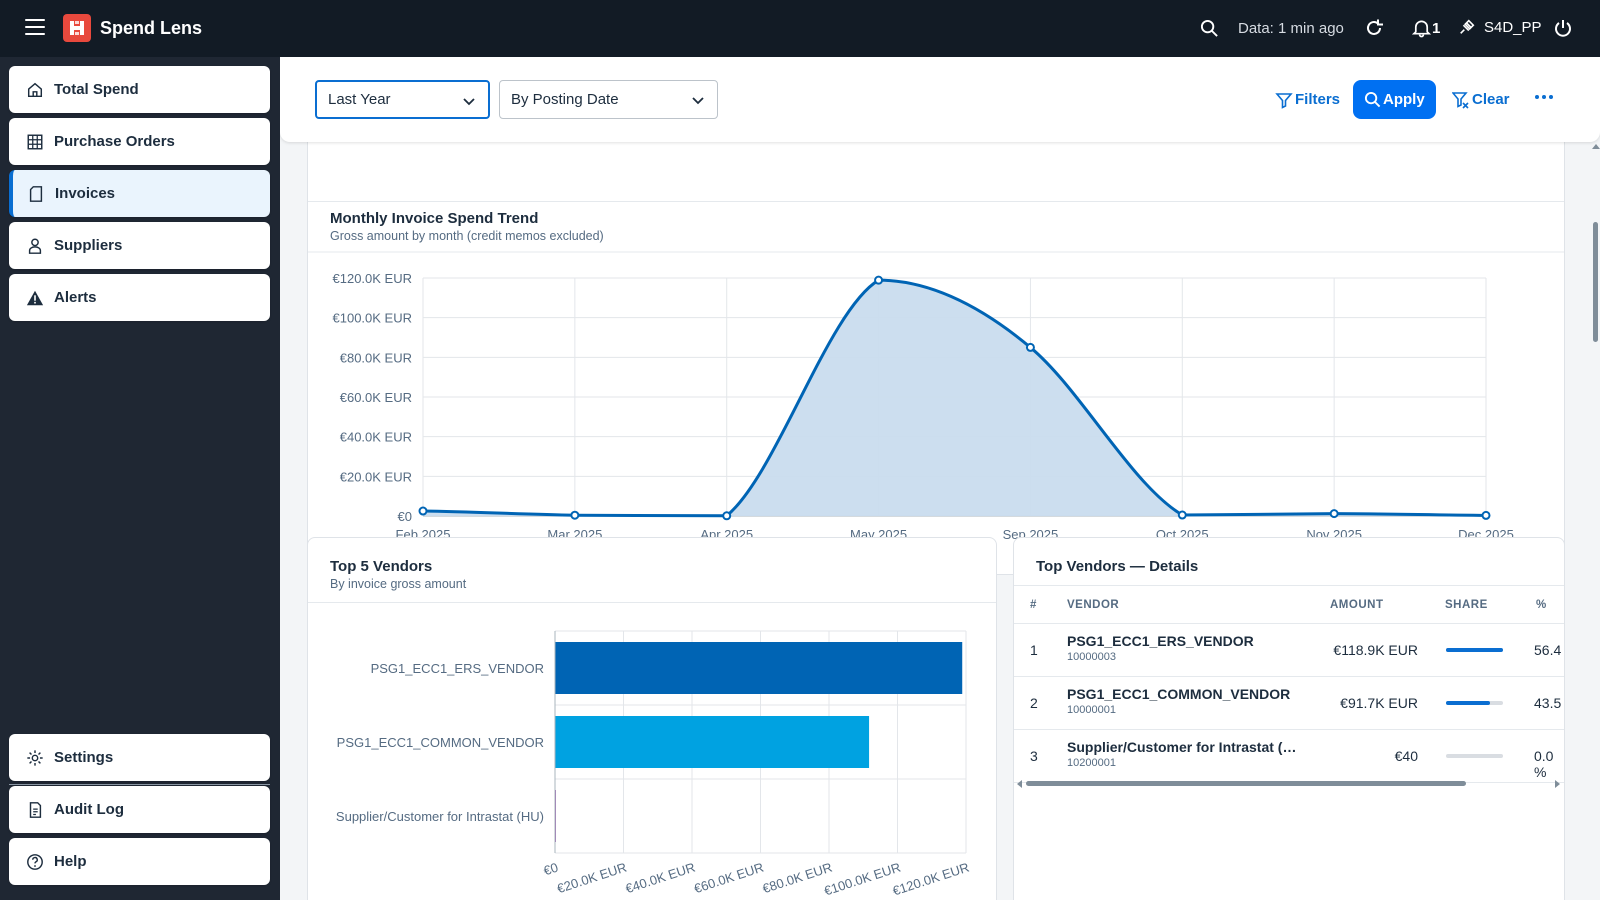 This screenshot has width=1600, height=900. I want to click on sidebar-item-audit-log: Audit Log, so click(139, 809).